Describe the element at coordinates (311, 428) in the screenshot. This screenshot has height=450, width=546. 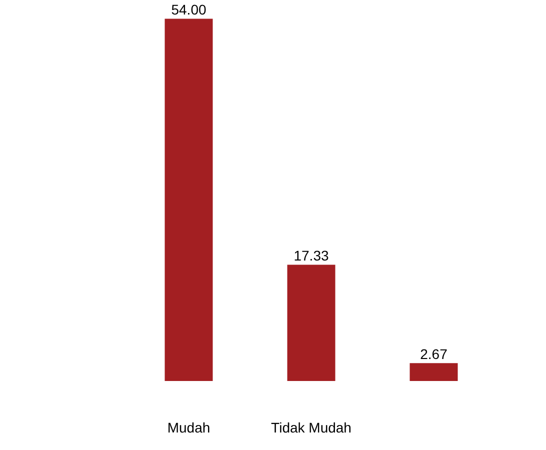
I see `x-tick-label: Tidak Mudah` at that location.